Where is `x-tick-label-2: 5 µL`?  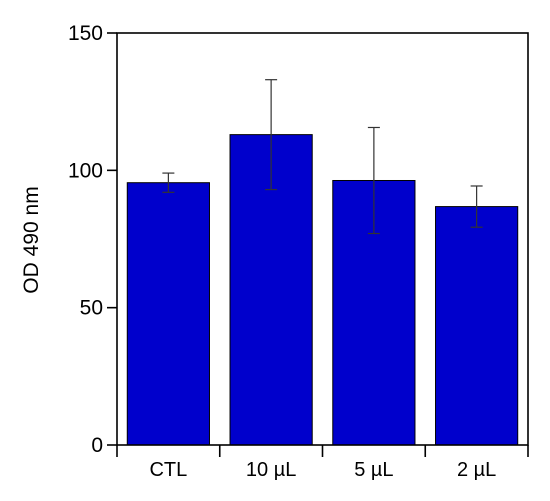 x-tick-label-2: 5 µL is located at coordinates (373, 470).